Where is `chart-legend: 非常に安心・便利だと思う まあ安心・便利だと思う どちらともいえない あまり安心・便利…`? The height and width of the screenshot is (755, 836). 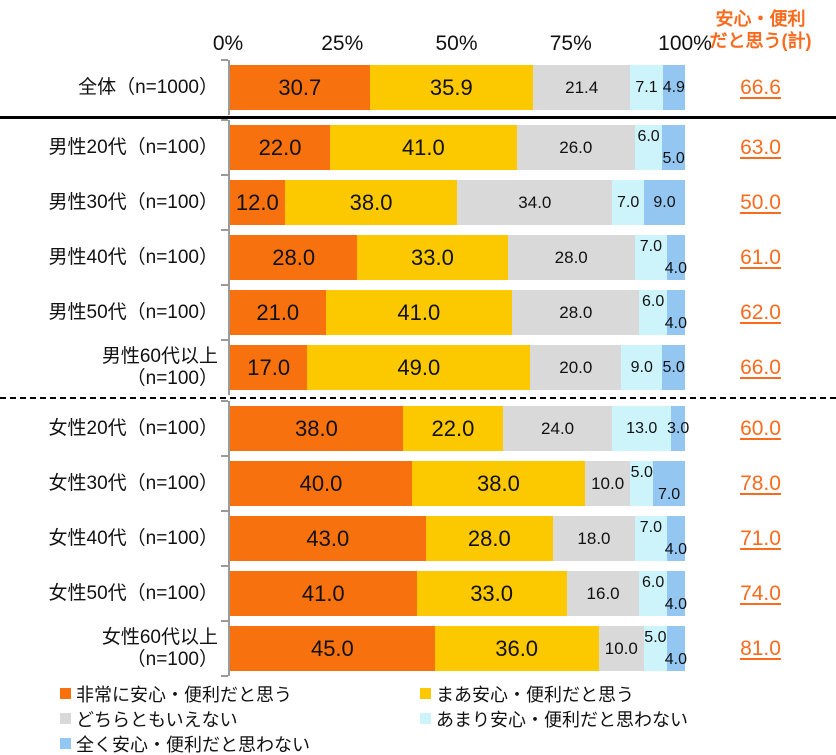 chart-legend: 非常に安心・便利だと思う まあ安心・便利だと思う どちらともいえない あまり安心・便利… is located at coordinates (418, 715).